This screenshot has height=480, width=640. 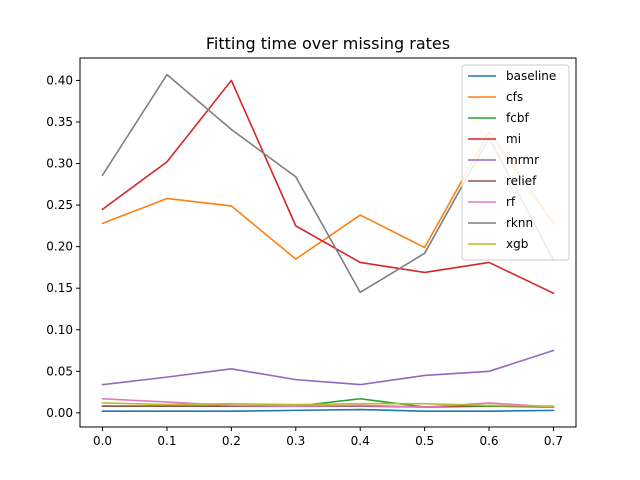 What do you see at coordinates (59, 288) in the screenshot?
I see `y-tick-label: 0.15` at bounding box center [59, 288].